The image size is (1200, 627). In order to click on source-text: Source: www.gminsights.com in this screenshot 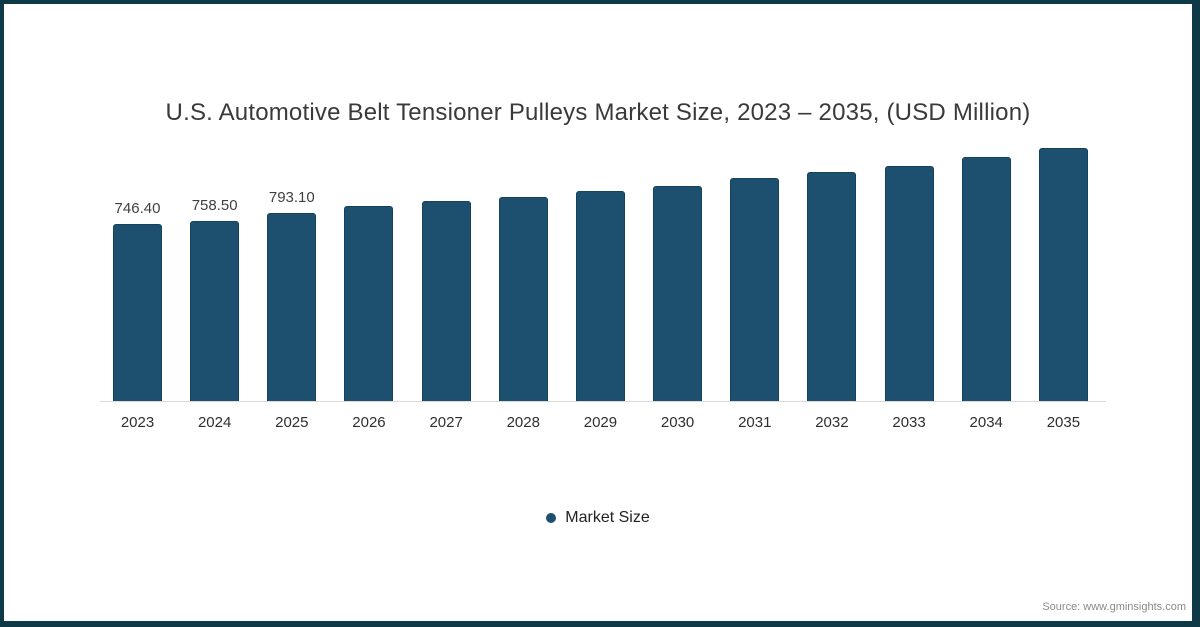, I will do `click(1114, 607)`.